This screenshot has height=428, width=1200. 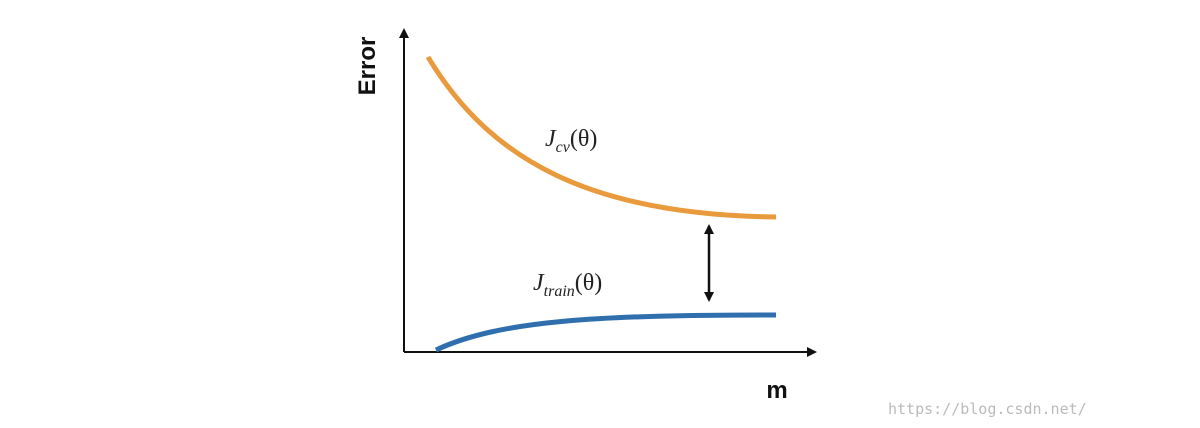 I want to click on train-label: Jtrain(θ), so click(x=567, y=285).